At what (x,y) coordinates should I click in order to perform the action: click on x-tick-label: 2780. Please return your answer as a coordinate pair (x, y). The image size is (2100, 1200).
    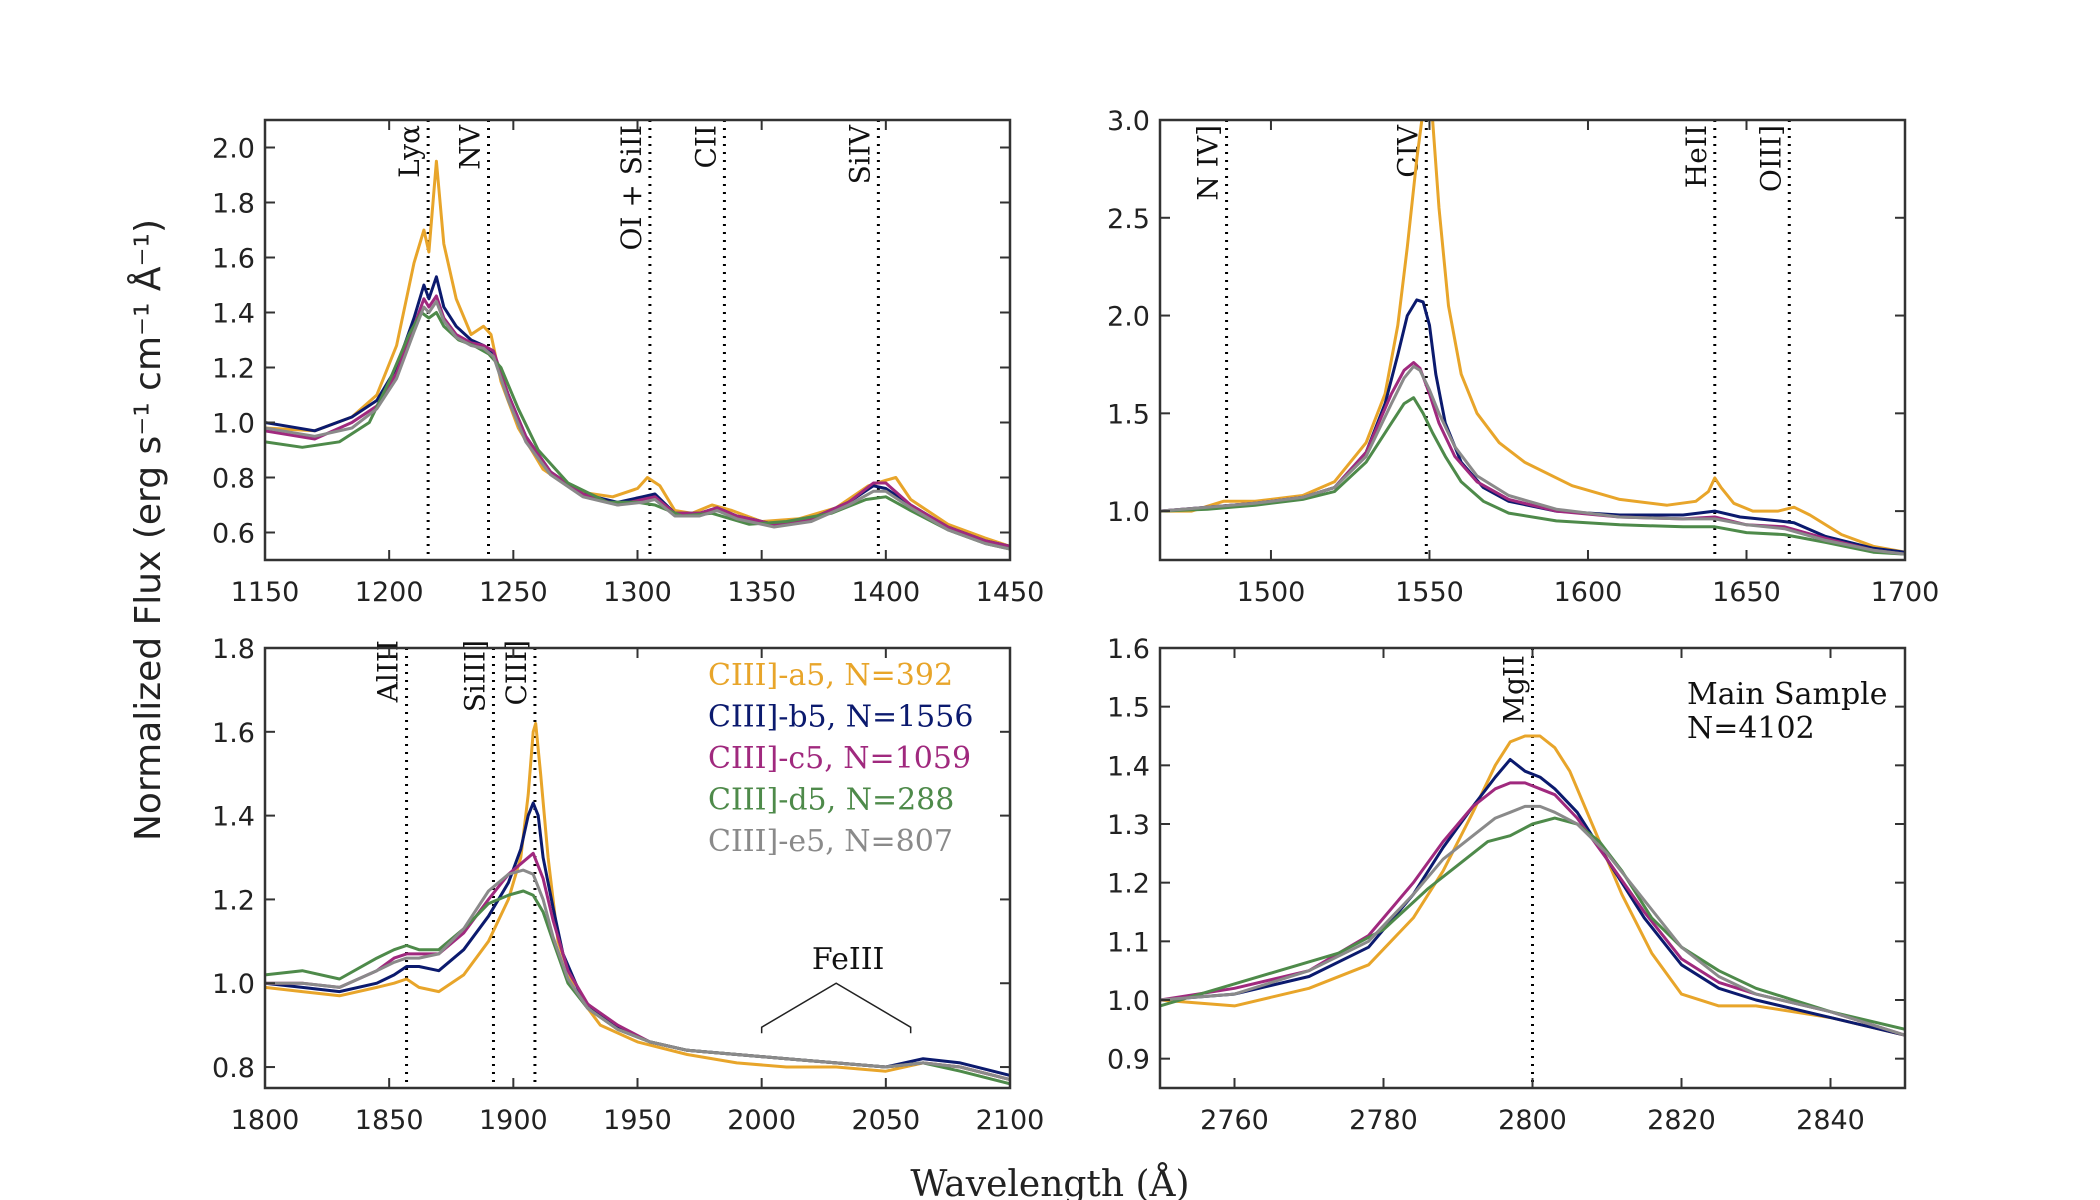
    Looking at the image, I should click on (1383, 1120).